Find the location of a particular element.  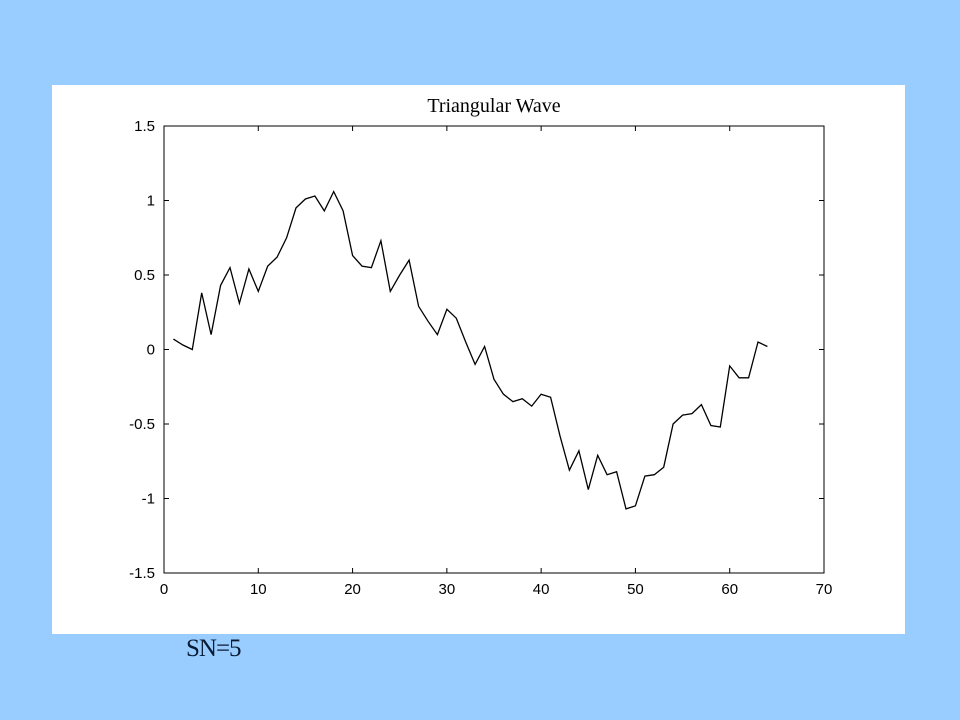

x-tick-label: 70 is located at coordinates (824, 589).